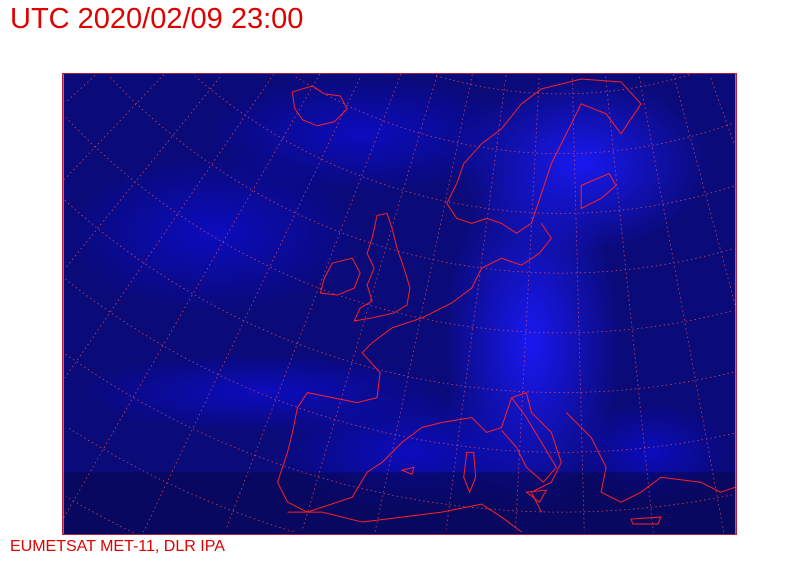  What do you see at coordinates (382, 267) in the screenshot?
I see `great-britain-coast` at bounding box center [382, 267].